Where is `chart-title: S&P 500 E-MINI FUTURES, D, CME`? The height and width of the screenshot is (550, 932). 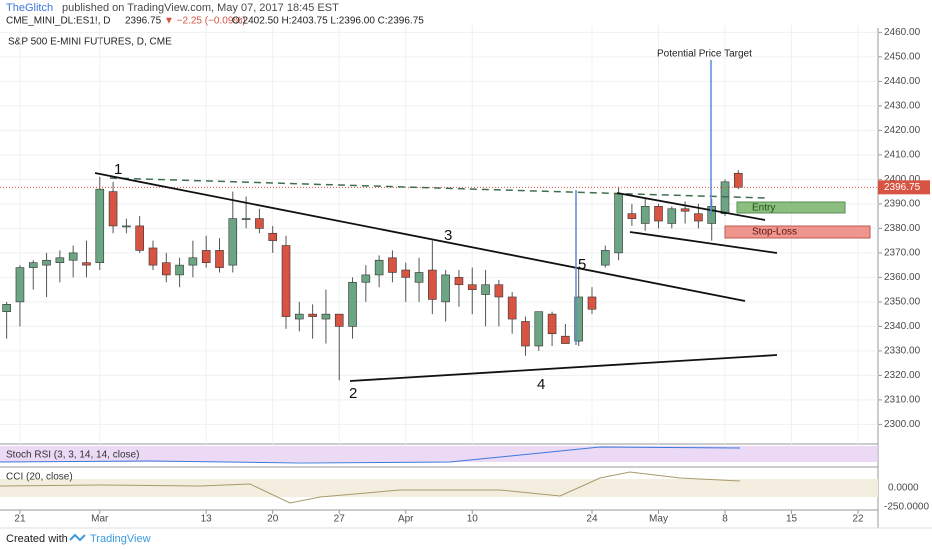 chart-title: S&P 500 E-MINI FUTURES, D, CME is located at coordinates (90, 42).